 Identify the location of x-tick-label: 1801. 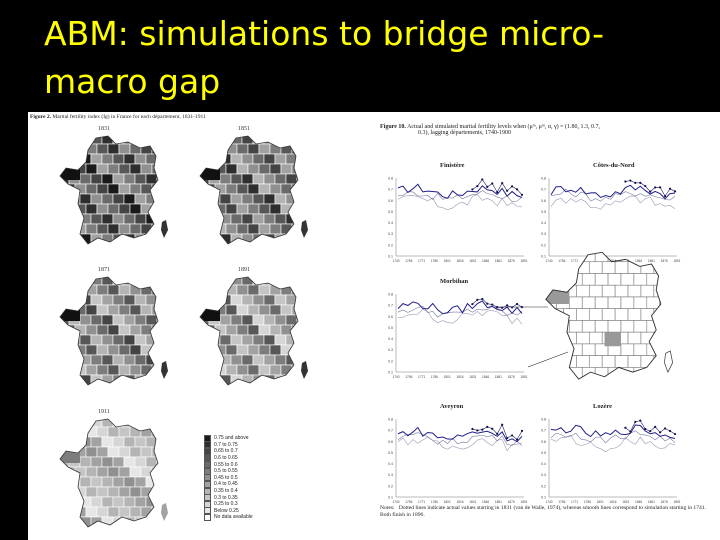
(447, 261).